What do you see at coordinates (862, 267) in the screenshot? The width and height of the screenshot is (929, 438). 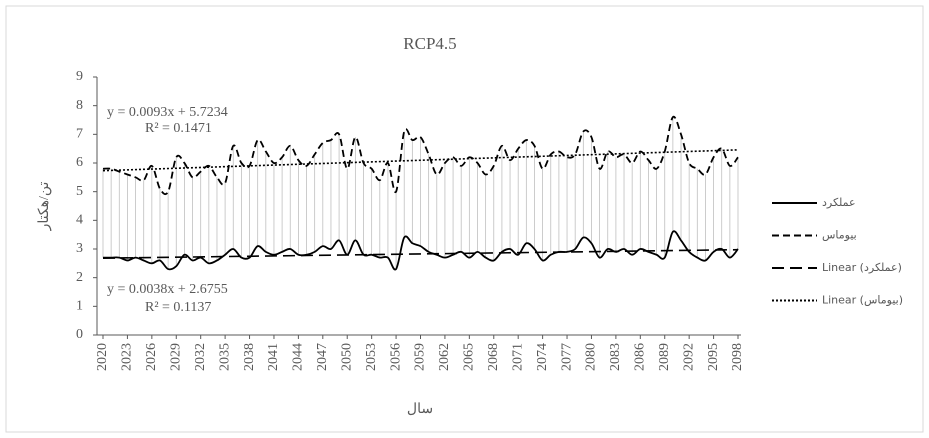 I see `legend-label: Linear (عملکرد)` at bounding box center [862, 267].